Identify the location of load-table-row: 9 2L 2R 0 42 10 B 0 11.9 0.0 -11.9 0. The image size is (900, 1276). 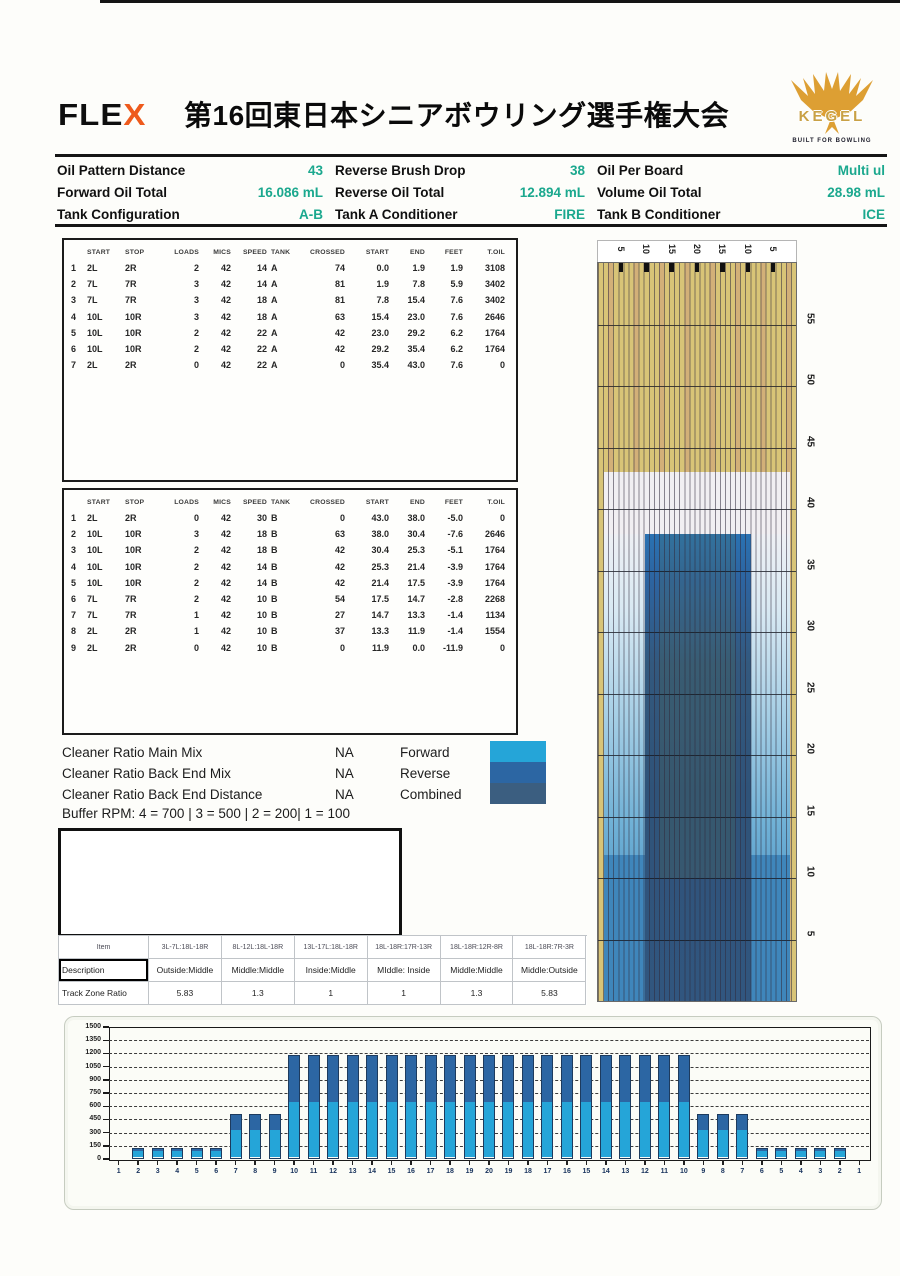
(292, 648).